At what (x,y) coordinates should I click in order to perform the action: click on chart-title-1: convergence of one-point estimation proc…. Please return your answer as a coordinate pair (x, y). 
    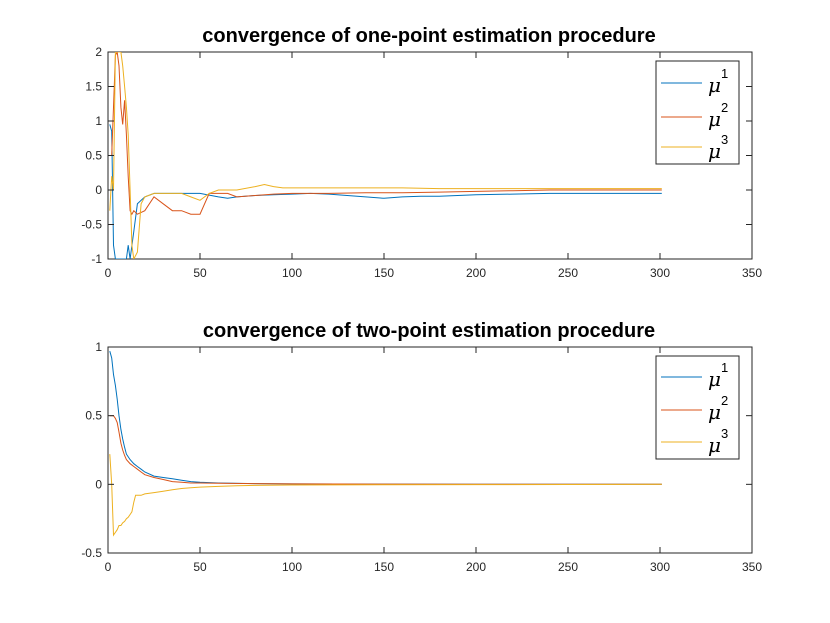
    Looking at the image, I should click on (428, 36).